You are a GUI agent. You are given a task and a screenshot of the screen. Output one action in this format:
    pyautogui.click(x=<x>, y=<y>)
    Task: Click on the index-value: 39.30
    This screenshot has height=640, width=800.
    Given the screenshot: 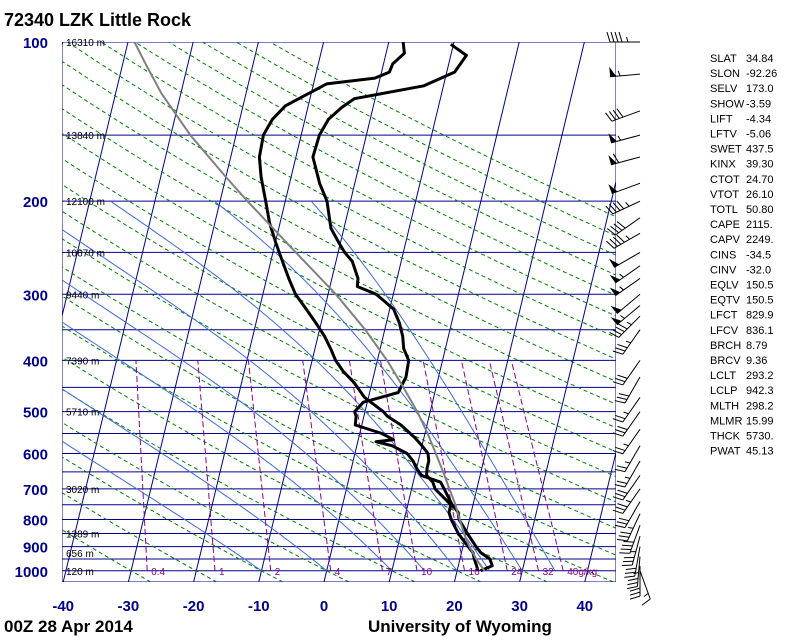 What is the action you would take?
    pyautogui.click(x=760, y=165)
    